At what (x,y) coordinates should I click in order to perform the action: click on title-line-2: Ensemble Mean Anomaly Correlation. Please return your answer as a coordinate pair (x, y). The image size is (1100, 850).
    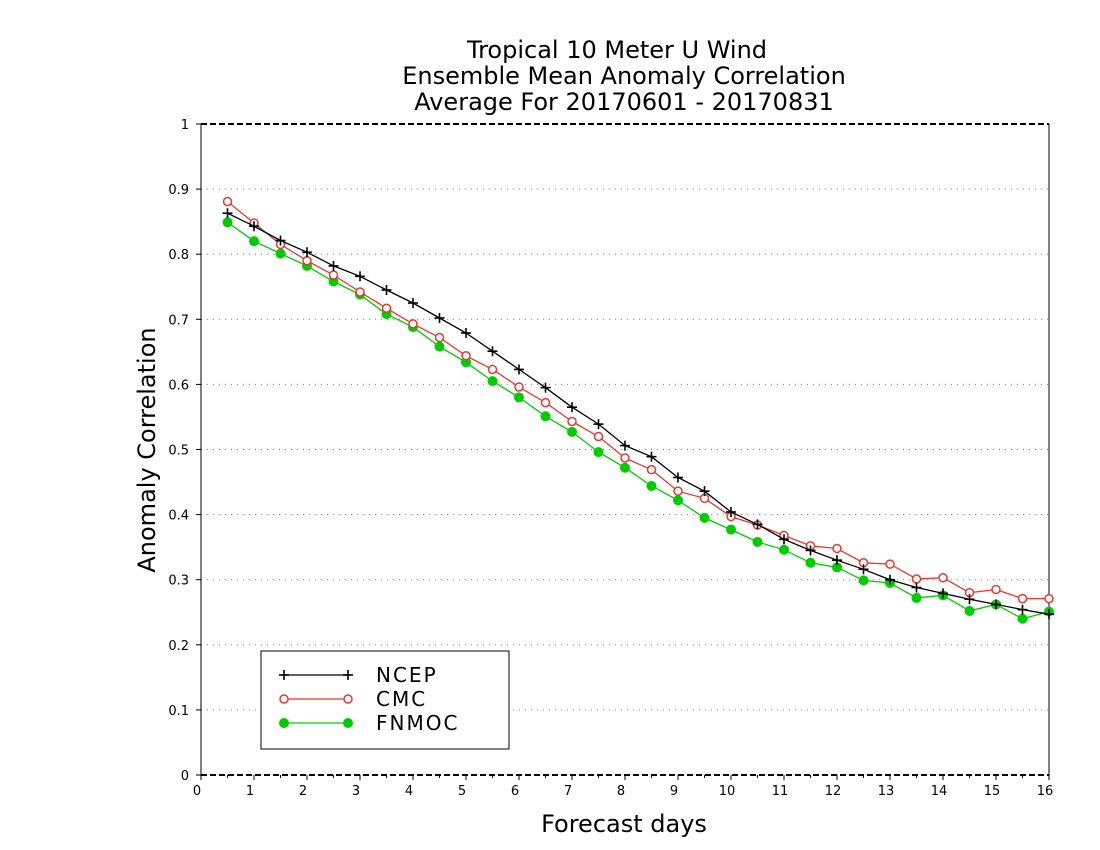
    Looking at the image, I should click on (624, 76).